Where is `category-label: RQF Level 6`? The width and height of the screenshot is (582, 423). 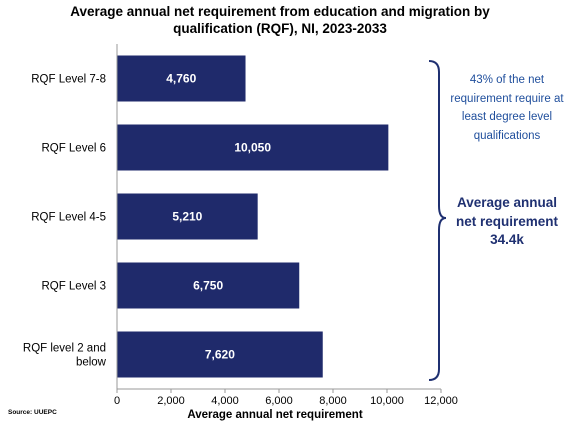 category-label: RQF Level 6 is located at coordinates (73, 149).